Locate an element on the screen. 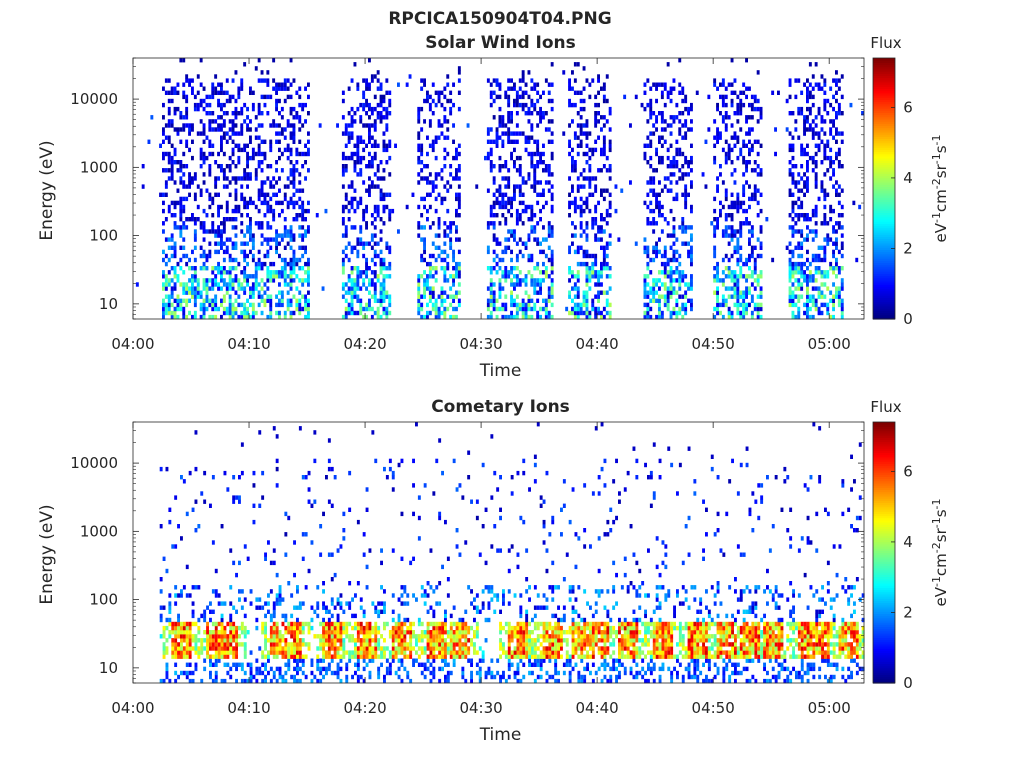  colorbar-segment is located at coordinates (884, 181).